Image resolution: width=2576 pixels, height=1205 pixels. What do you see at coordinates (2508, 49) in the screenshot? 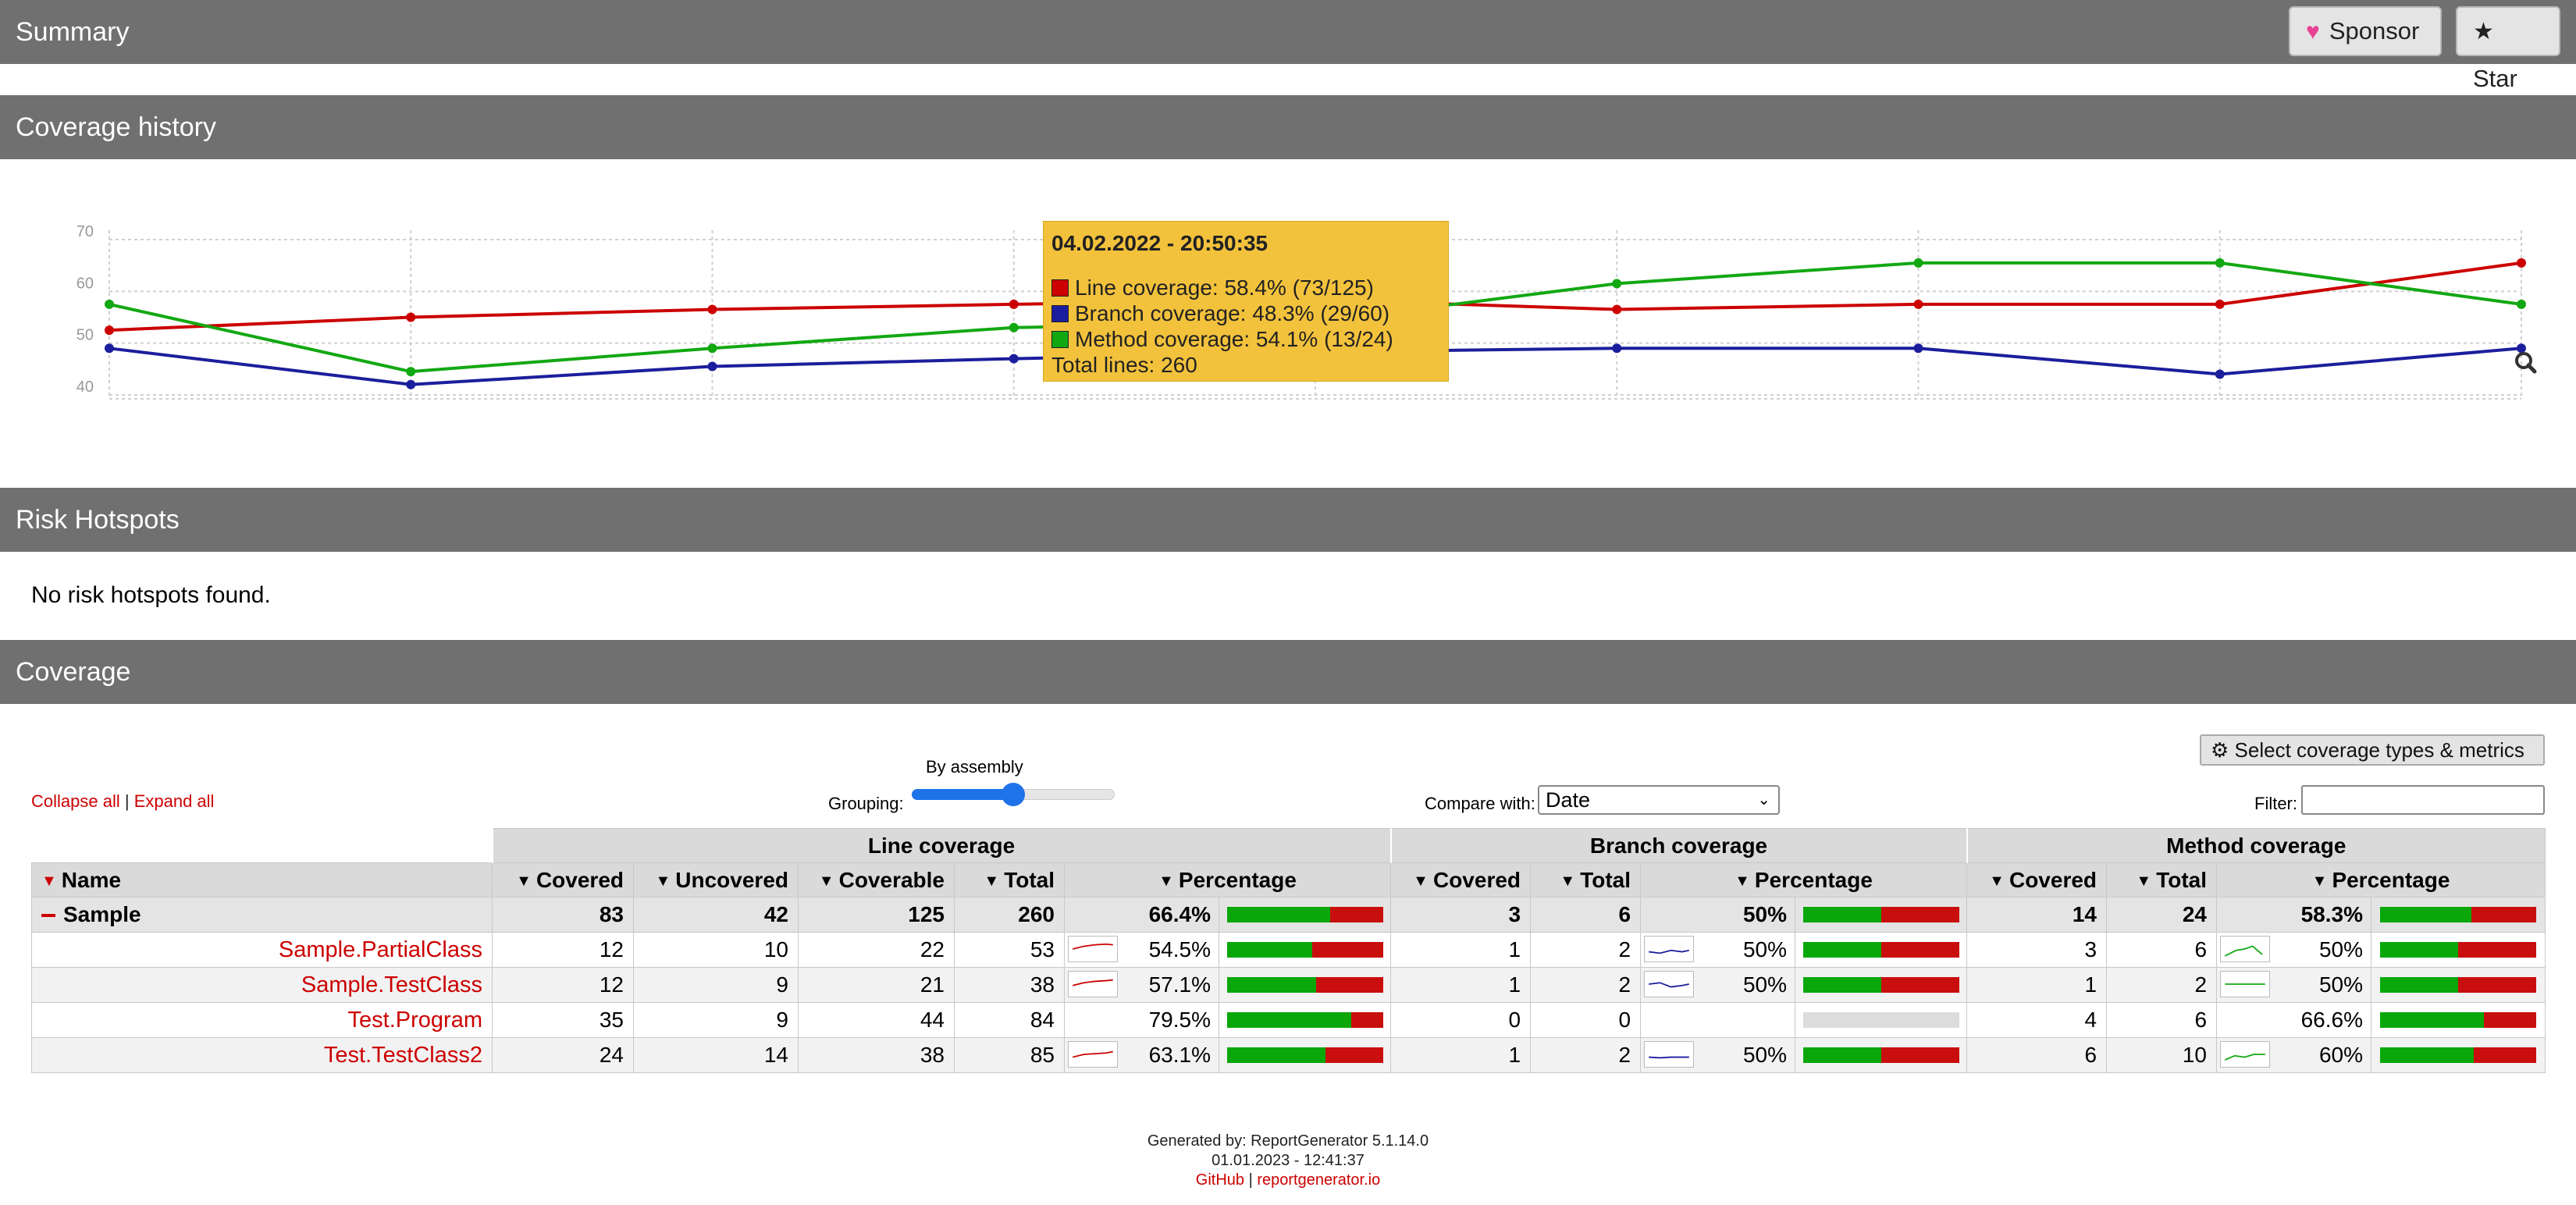
I see `star-button: ★ Star` at bounding box center [2508, 49].